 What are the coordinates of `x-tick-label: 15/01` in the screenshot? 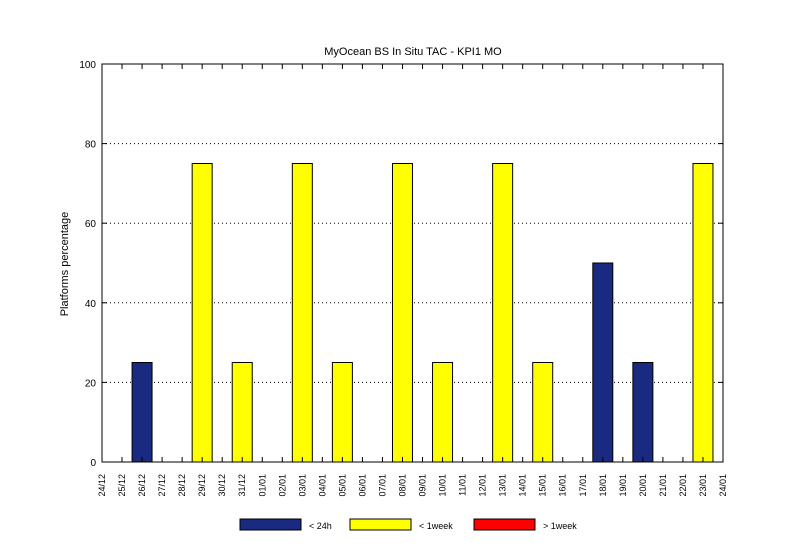 It's located at (543, 485).